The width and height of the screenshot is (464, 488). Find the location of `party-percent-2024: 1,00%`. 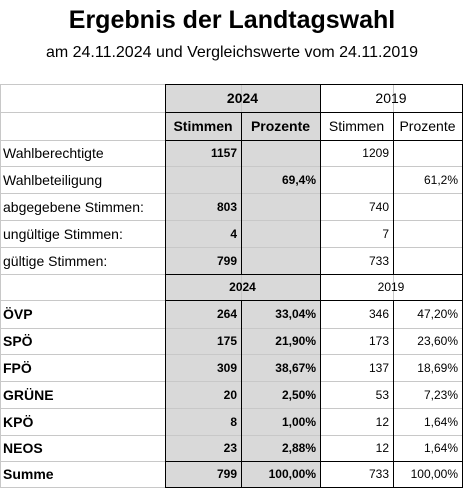

party-percent-2024: 1,00% is located at coordinates (298, 421).